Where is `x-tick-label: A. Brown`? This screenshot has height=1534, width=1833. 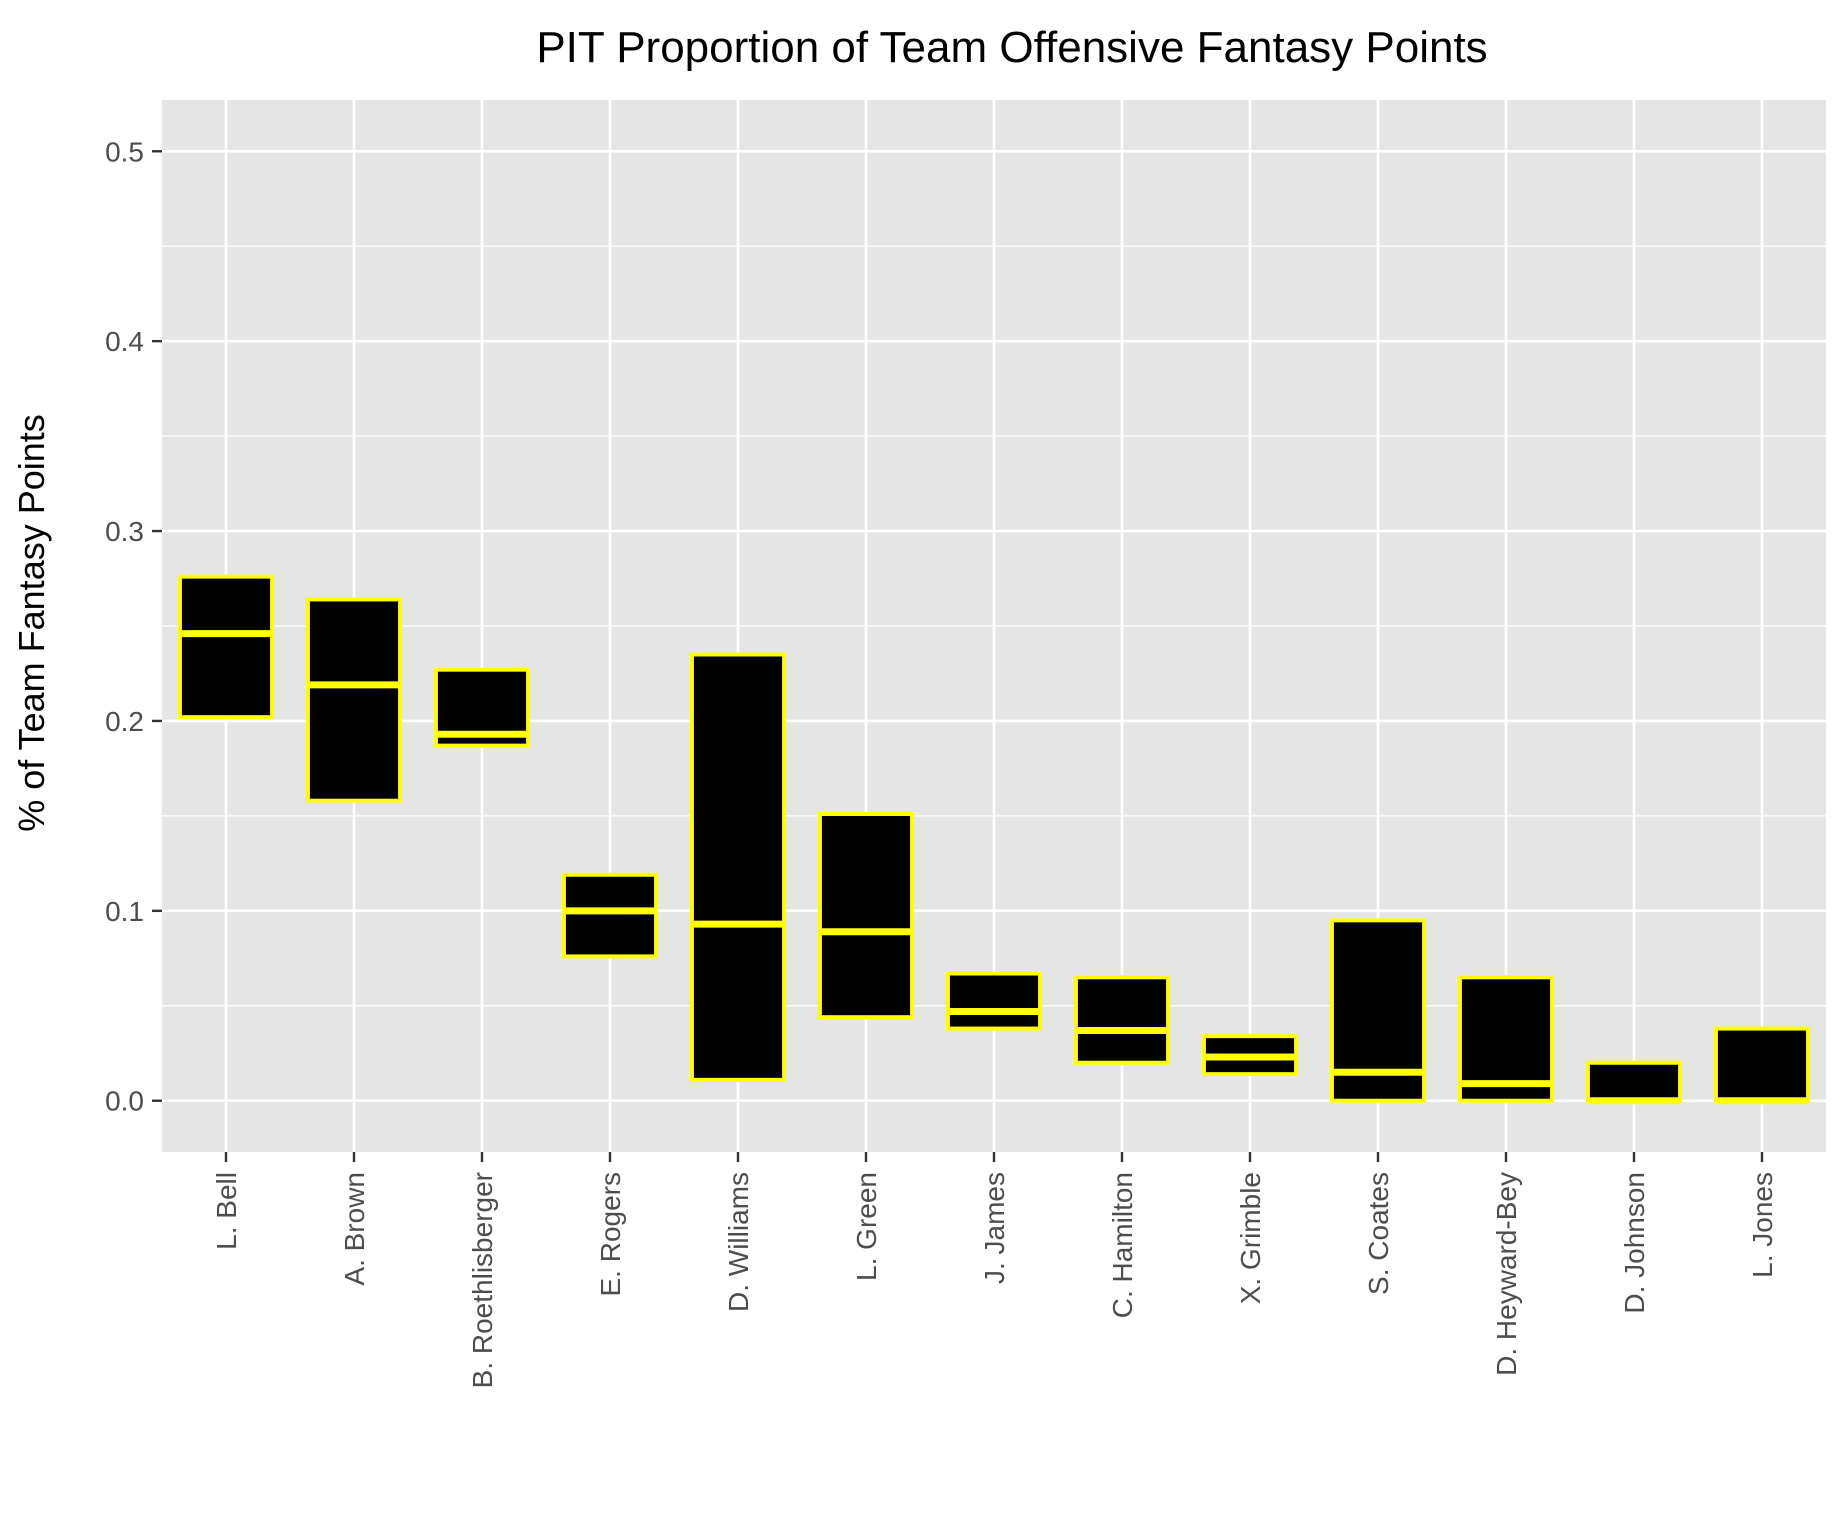
x-tick-label: A. Brown is located at coordinates (354, 1229).